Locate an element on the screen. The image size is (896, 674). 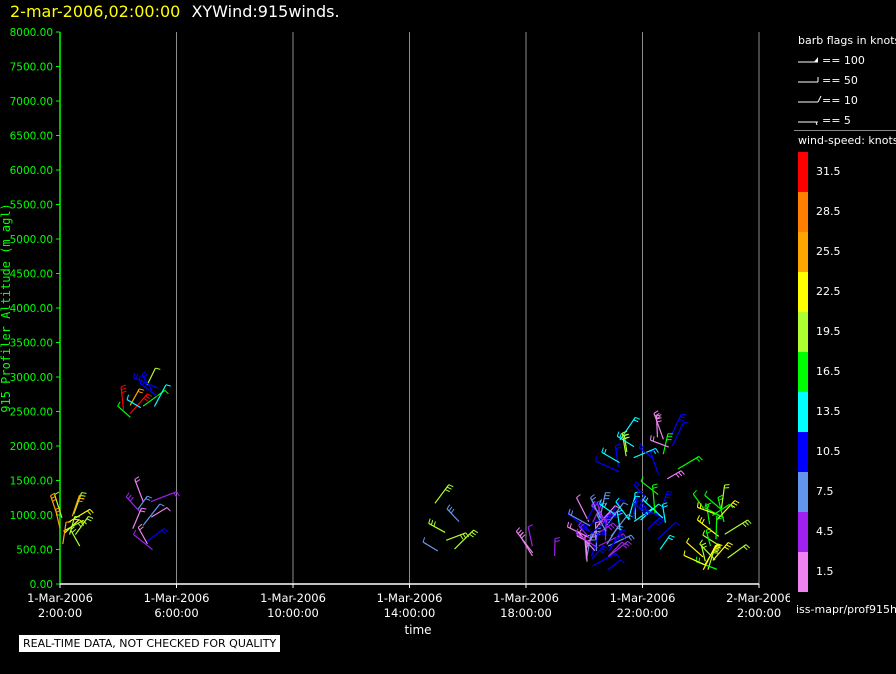
y-tick-label: 8000.00 is located at coordinates (31, 33).